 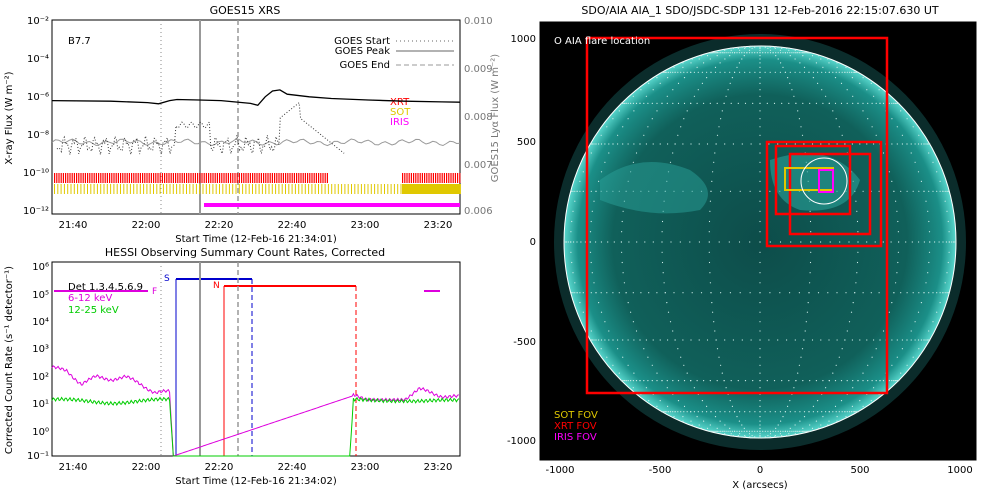 What do you see at coordinates (431, 189) in the screenshot?
I see `sot-coverage-block` at bounding box center [431, 189].